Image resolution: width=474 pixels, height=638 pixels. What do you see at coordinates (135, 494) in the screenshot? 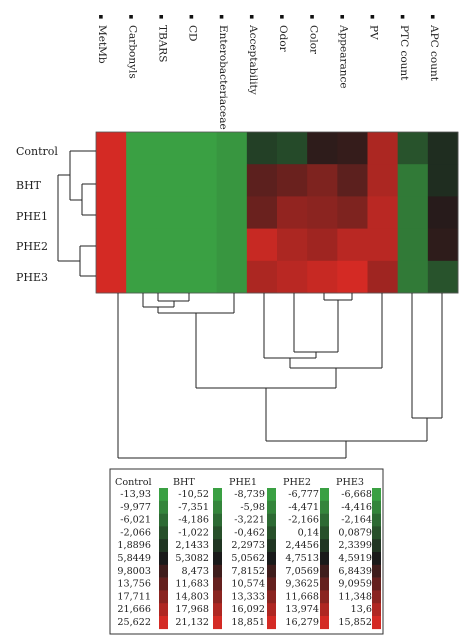
I see `legend-value: -13,93` at bounding box center [135, 494].